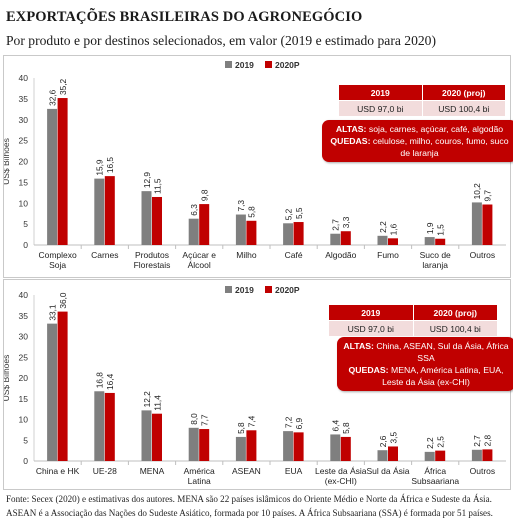 This screenshot has height=525, width=513. I want to click on data-label-2020P: 9,8, so click(204, 195).